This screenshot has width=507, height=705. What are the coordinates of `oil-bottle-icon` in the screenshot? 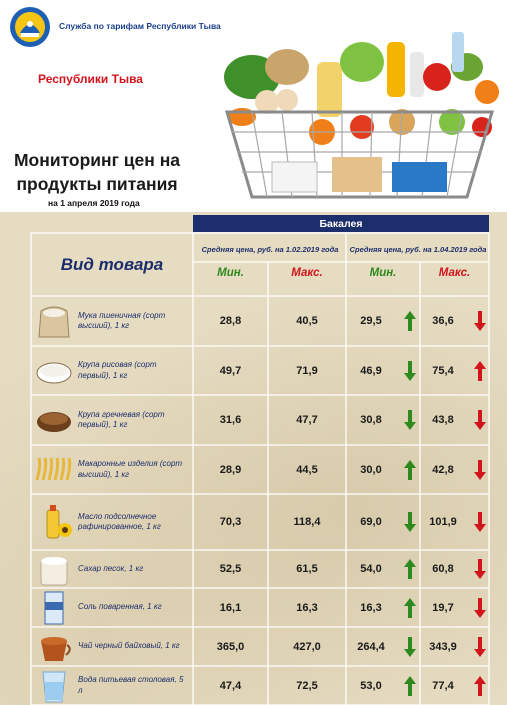 It's located at (59, 522).